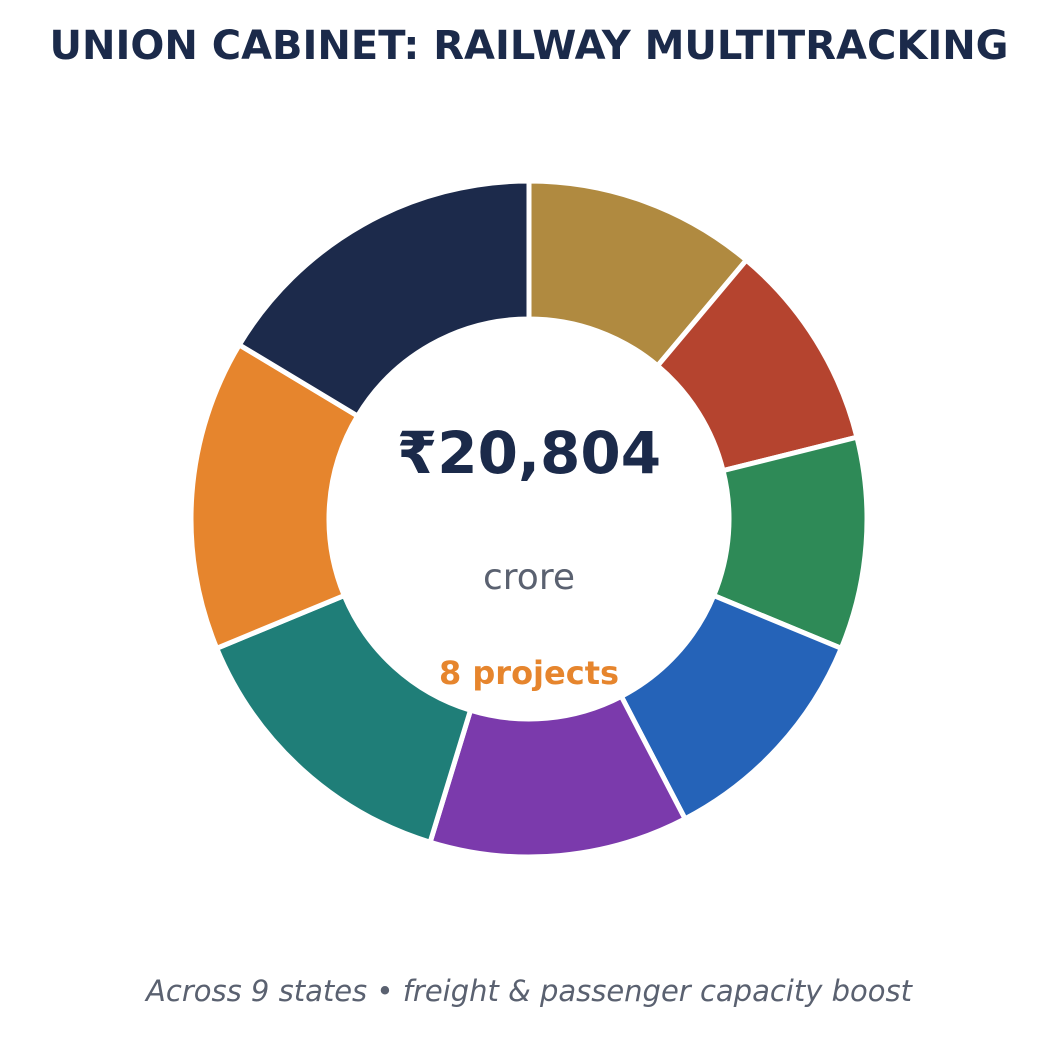 The image size is (1057, 1041). I want to click on center-value: ₹20,804, so click(529, 453).